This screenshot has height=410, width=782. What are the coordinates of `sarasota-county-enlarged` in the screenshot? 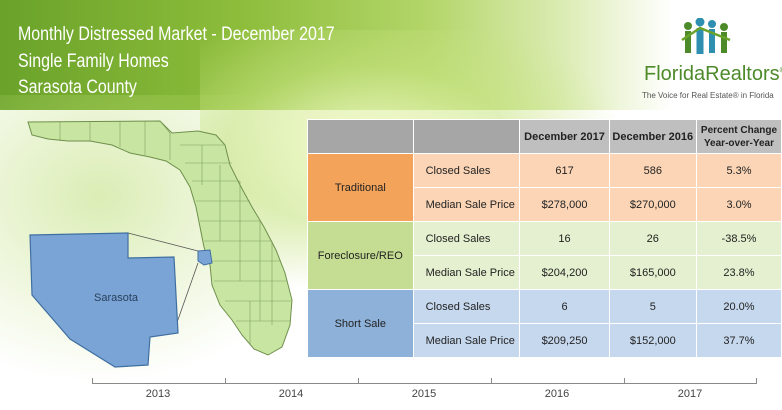 It's located at (104, 300).